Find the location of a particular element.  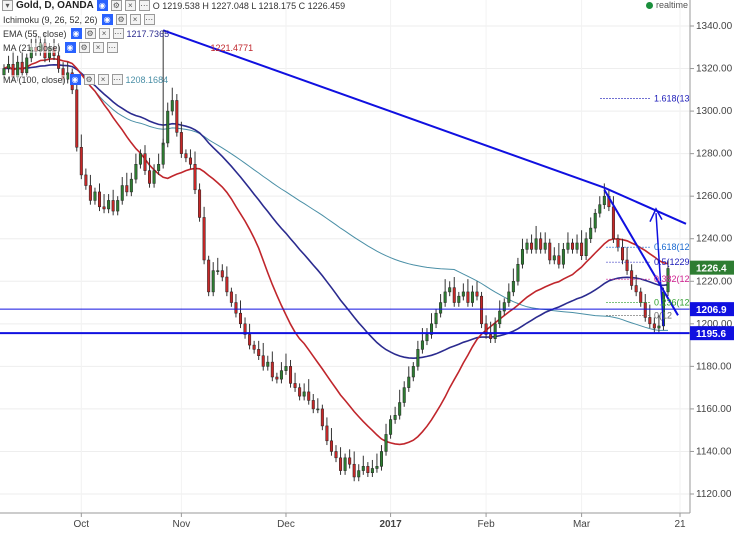

y-tick-label: 1260.00 is located at coordinates (714, 196).